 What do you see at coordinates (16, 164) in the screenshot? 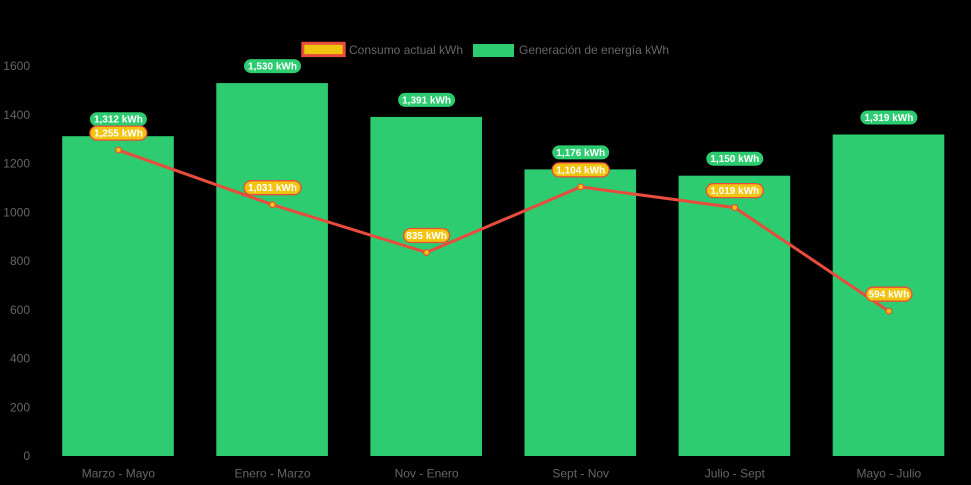
I see `svg-text: 1200` at bounding box center [16, 164].